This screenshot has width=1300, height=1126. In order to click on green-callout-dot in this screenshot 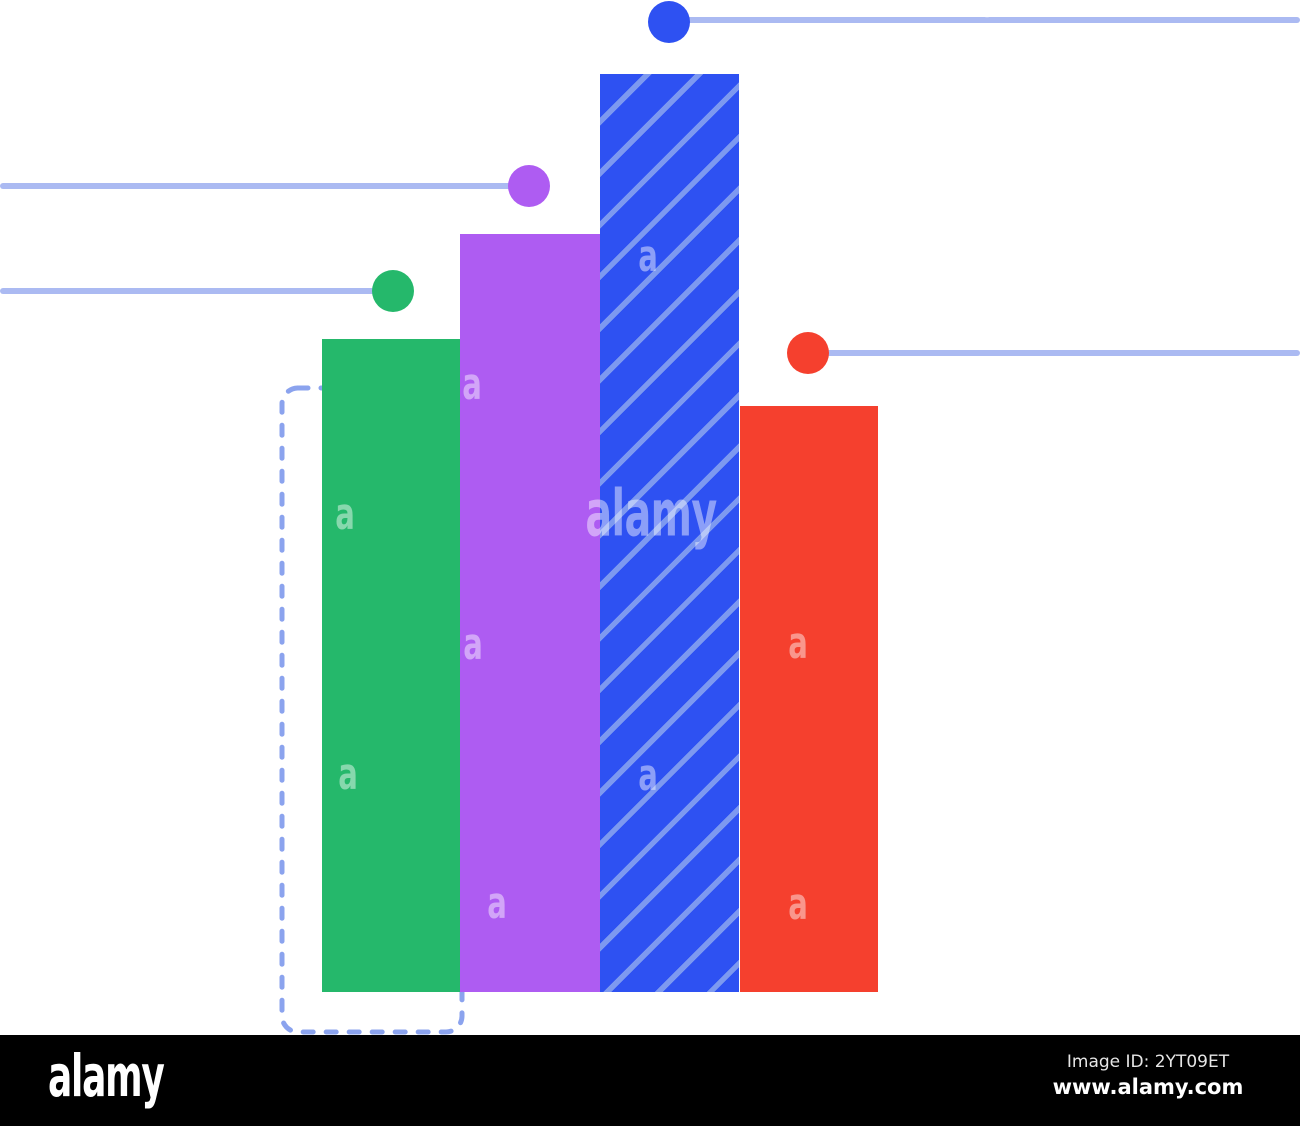, I will do `click(393, 291)`.